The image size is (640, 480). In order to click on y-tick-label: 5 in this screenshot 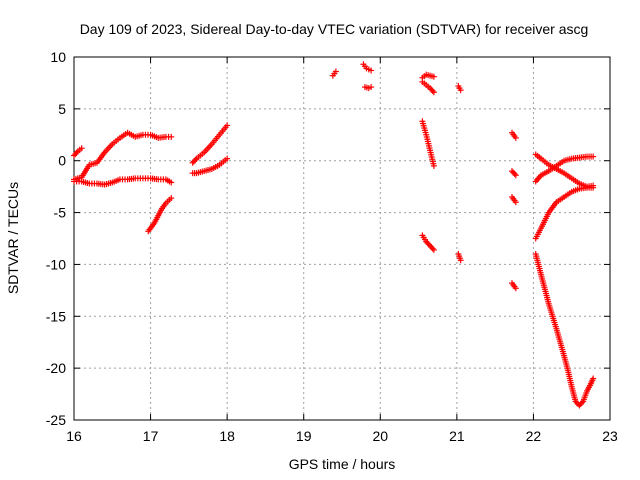, I will do `click(62, 109)`.